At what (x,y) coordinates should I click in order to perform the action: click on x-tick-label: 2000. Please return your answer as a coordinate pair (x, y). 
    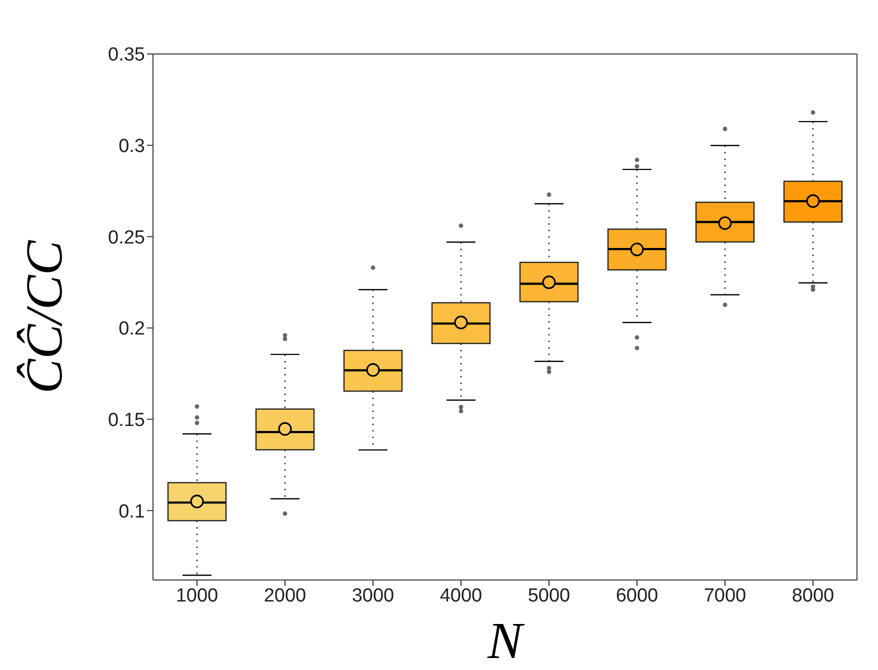
    Looking at the image, I should click on (285, 595).